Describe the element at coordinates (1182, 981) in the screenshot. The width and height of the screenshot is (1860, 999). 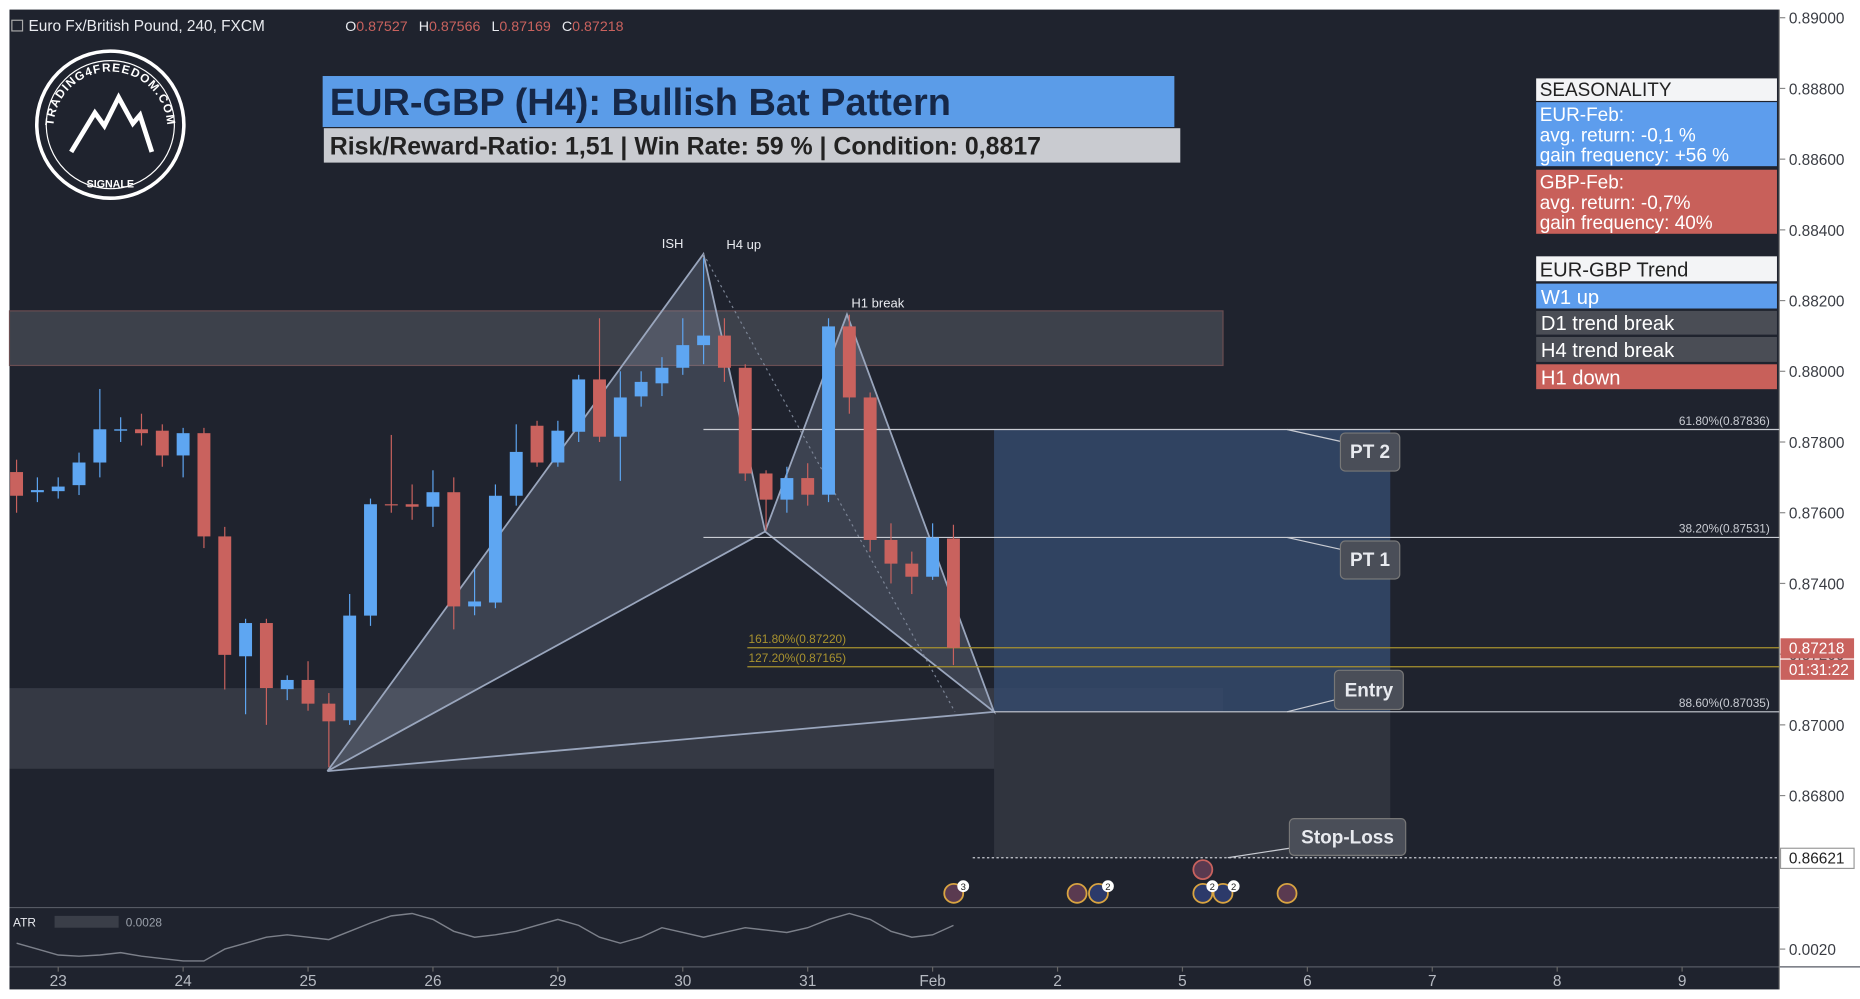
I see `x-tick-label: 5` at that location.